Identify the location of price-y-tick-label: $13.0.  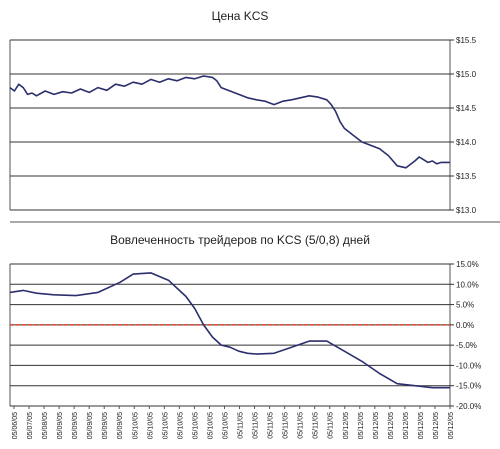
(466, 210).